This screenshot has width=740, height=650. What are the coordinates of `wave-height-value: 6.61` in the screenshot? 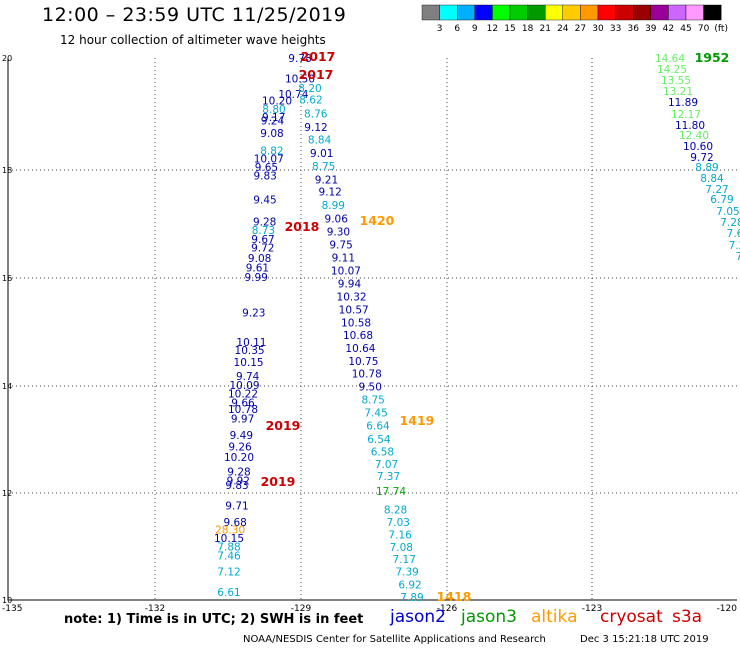 It's located at (228, 593).